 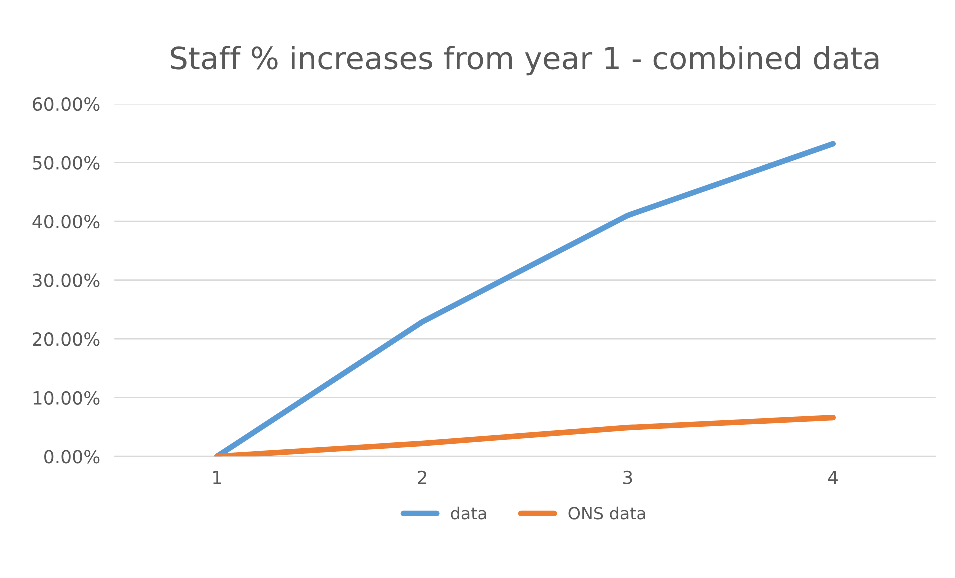 What do you see at coordinates (525, 61) in the screenshot?
I see `chart-title: Staff % increases from year 1 - combined data` at bounding box center [525, 61].